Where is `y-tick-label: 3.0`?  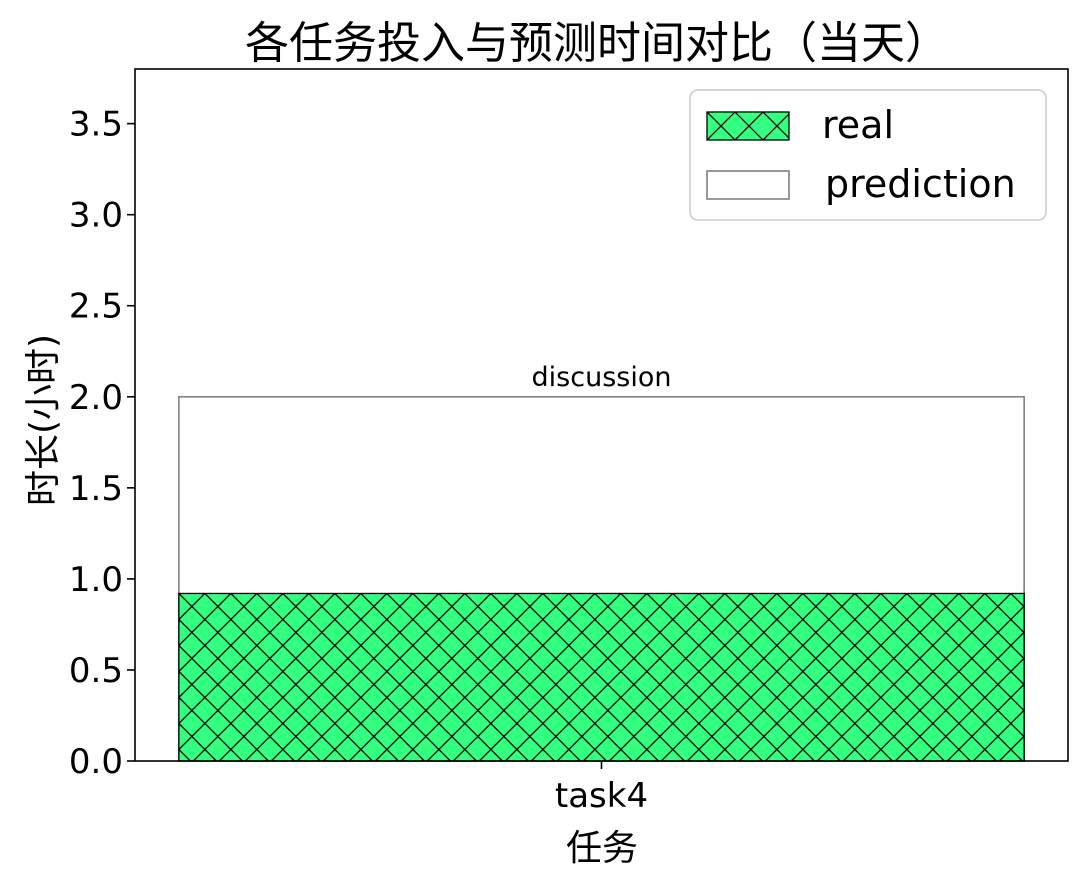 y-tick-label: 3.0 is located at coordinates (96, 216).